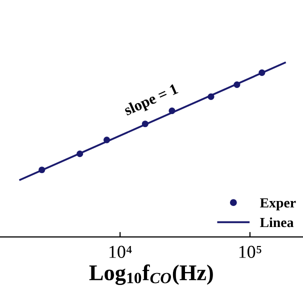 The width and height of the screenshot is (303, 303). I want to click on legend-label: Linea, so click(277, 222).